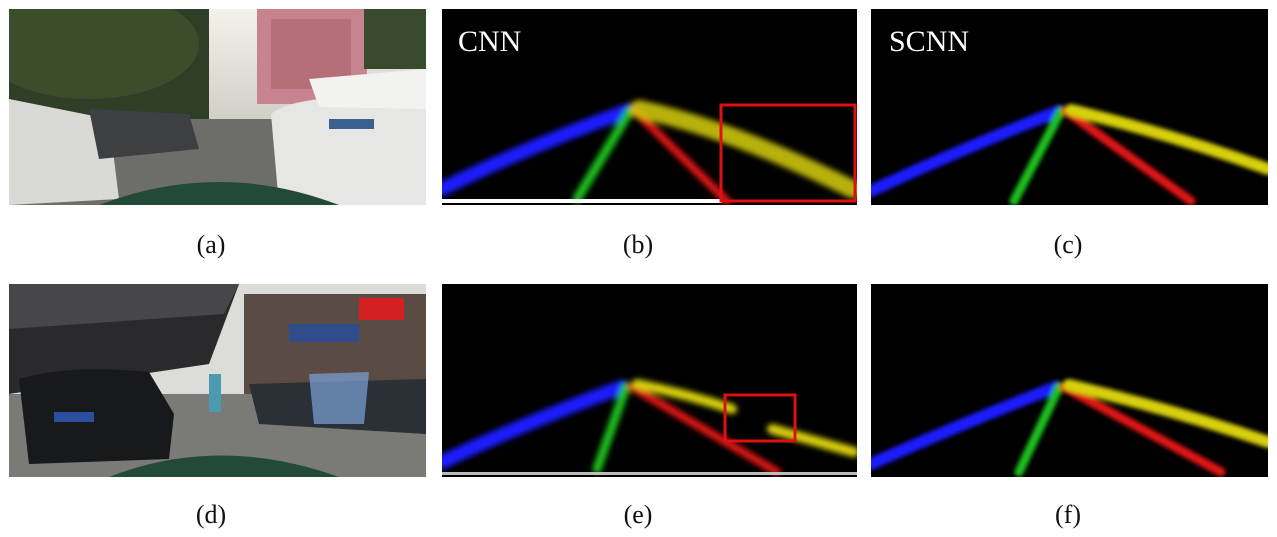 This screenshot has height=537, width=1277. What do you see at coordinates (489, 41) in the screenshot?
I see `panel-title: CNN` at bounding box center [489, 41].